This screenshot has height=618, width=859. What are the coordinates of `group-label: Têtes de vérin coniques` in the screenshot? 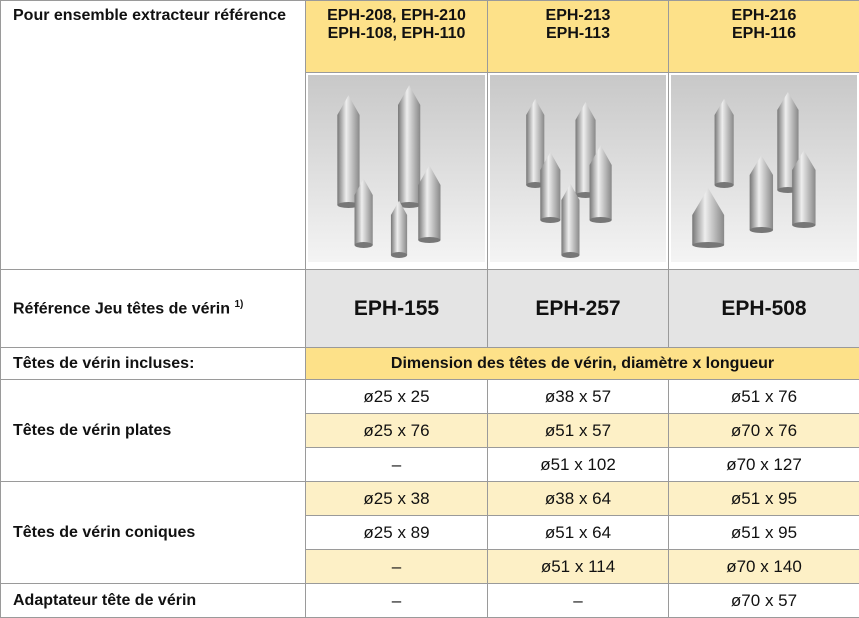 It's located at (153, 533).